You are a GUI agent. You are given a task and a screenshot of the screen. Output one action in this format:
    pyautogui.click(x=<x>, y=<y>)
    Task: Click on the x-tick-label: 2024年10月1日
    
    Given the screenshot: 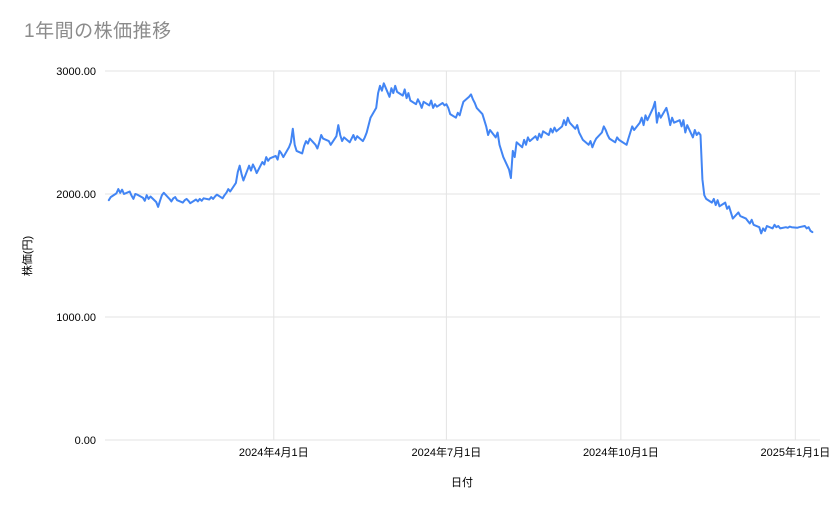 What is the action you would take?
    pyautogui.click(x=621, y=452)
    